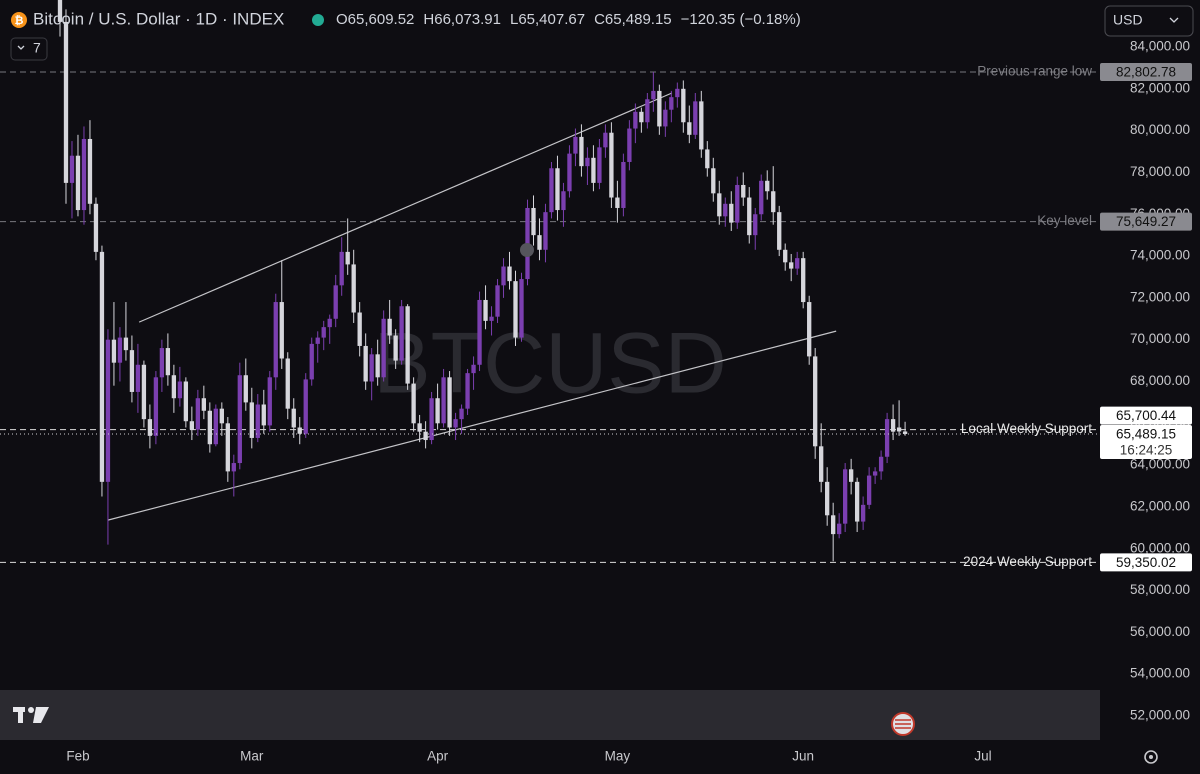 This screenshot has height=774, width=1200. What do you see at coordinates (1160, 46) in the screenshot?
I see `y-tick-label: 84,000.00` at bounding box center [1160, 46].